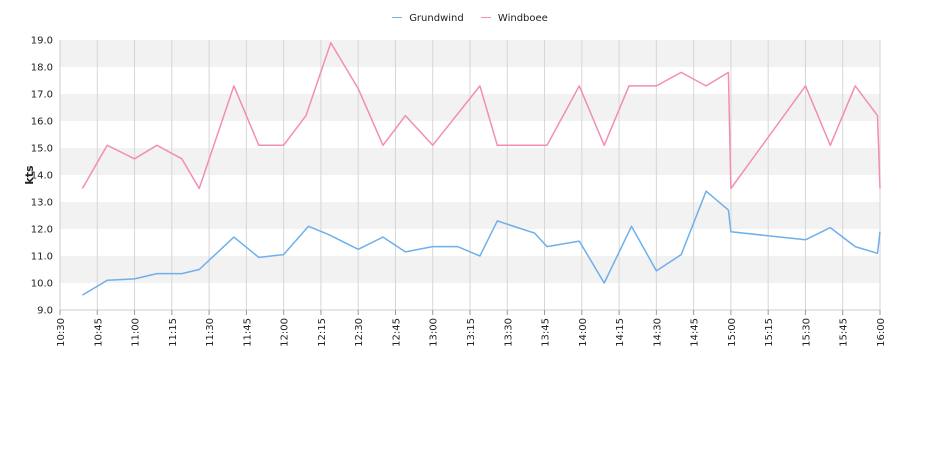  I want to click on legend-item-windboee: Windboee, so click(514, 18).